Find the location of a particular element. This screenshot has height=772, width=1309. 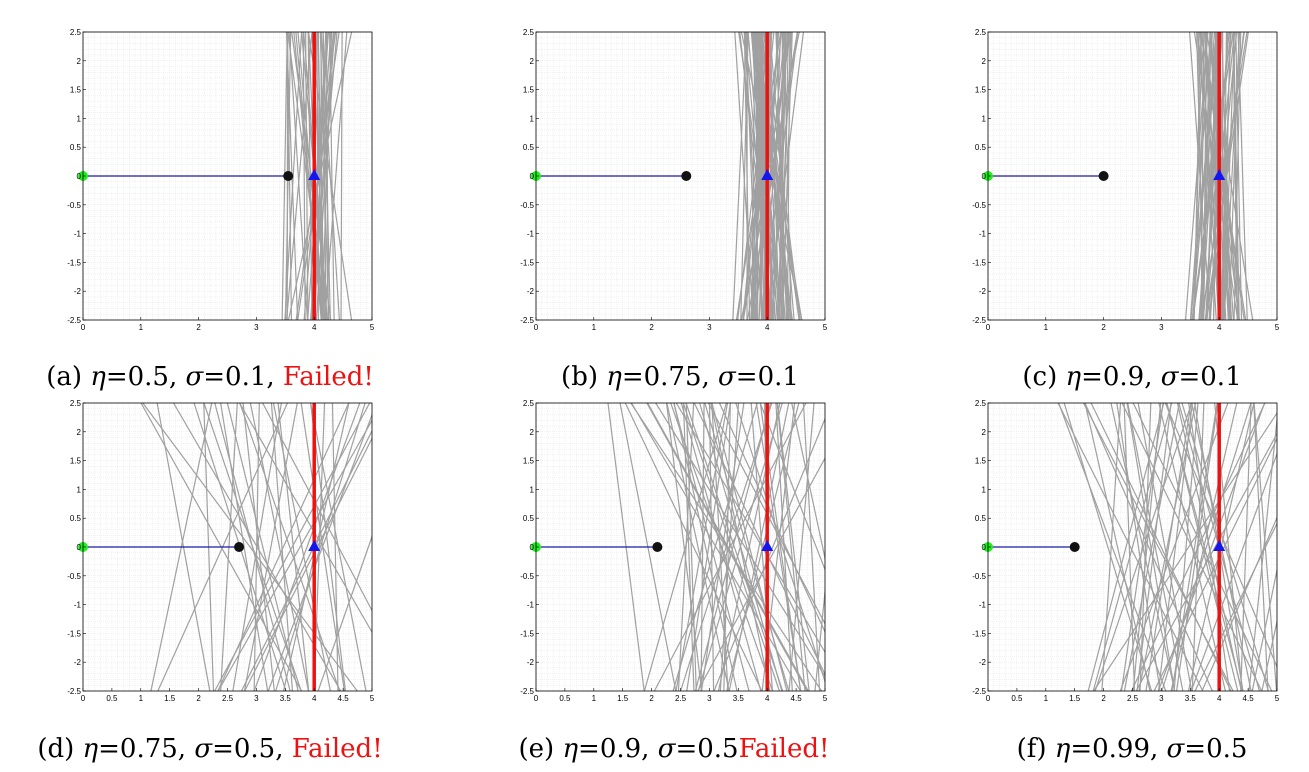

caption-part: (d) is located at coordinates (59, 749).